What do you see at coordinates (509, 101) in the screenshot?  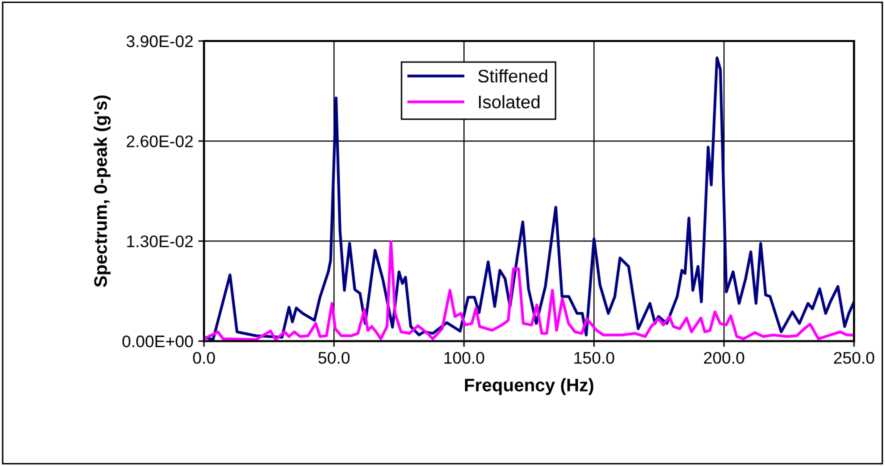 I see `legend-label: Isolated` at bounding box center [509, 101].